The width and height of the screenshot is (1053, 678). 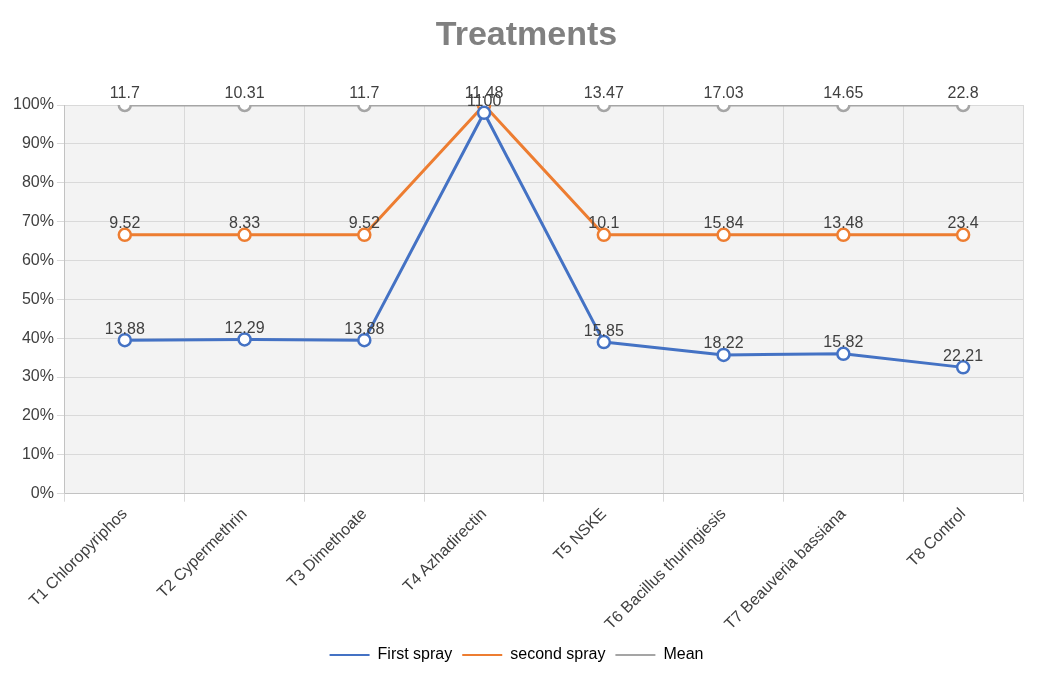 I want to click on annotation: 8.33, so click(x=244, y=223).